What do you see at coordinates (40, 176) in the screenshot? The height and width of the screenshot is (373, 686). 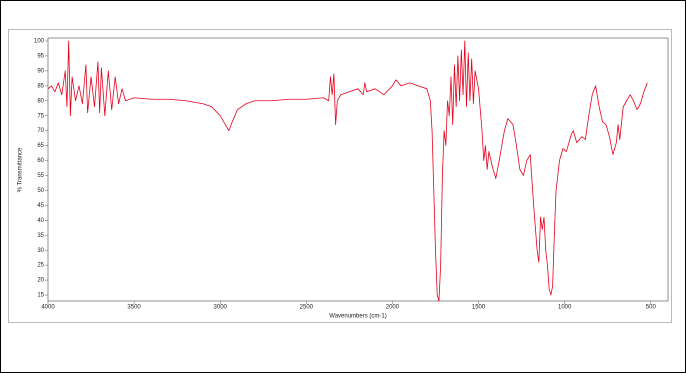 I see `y-tick-label: 55` at bounding box center [40, 176].